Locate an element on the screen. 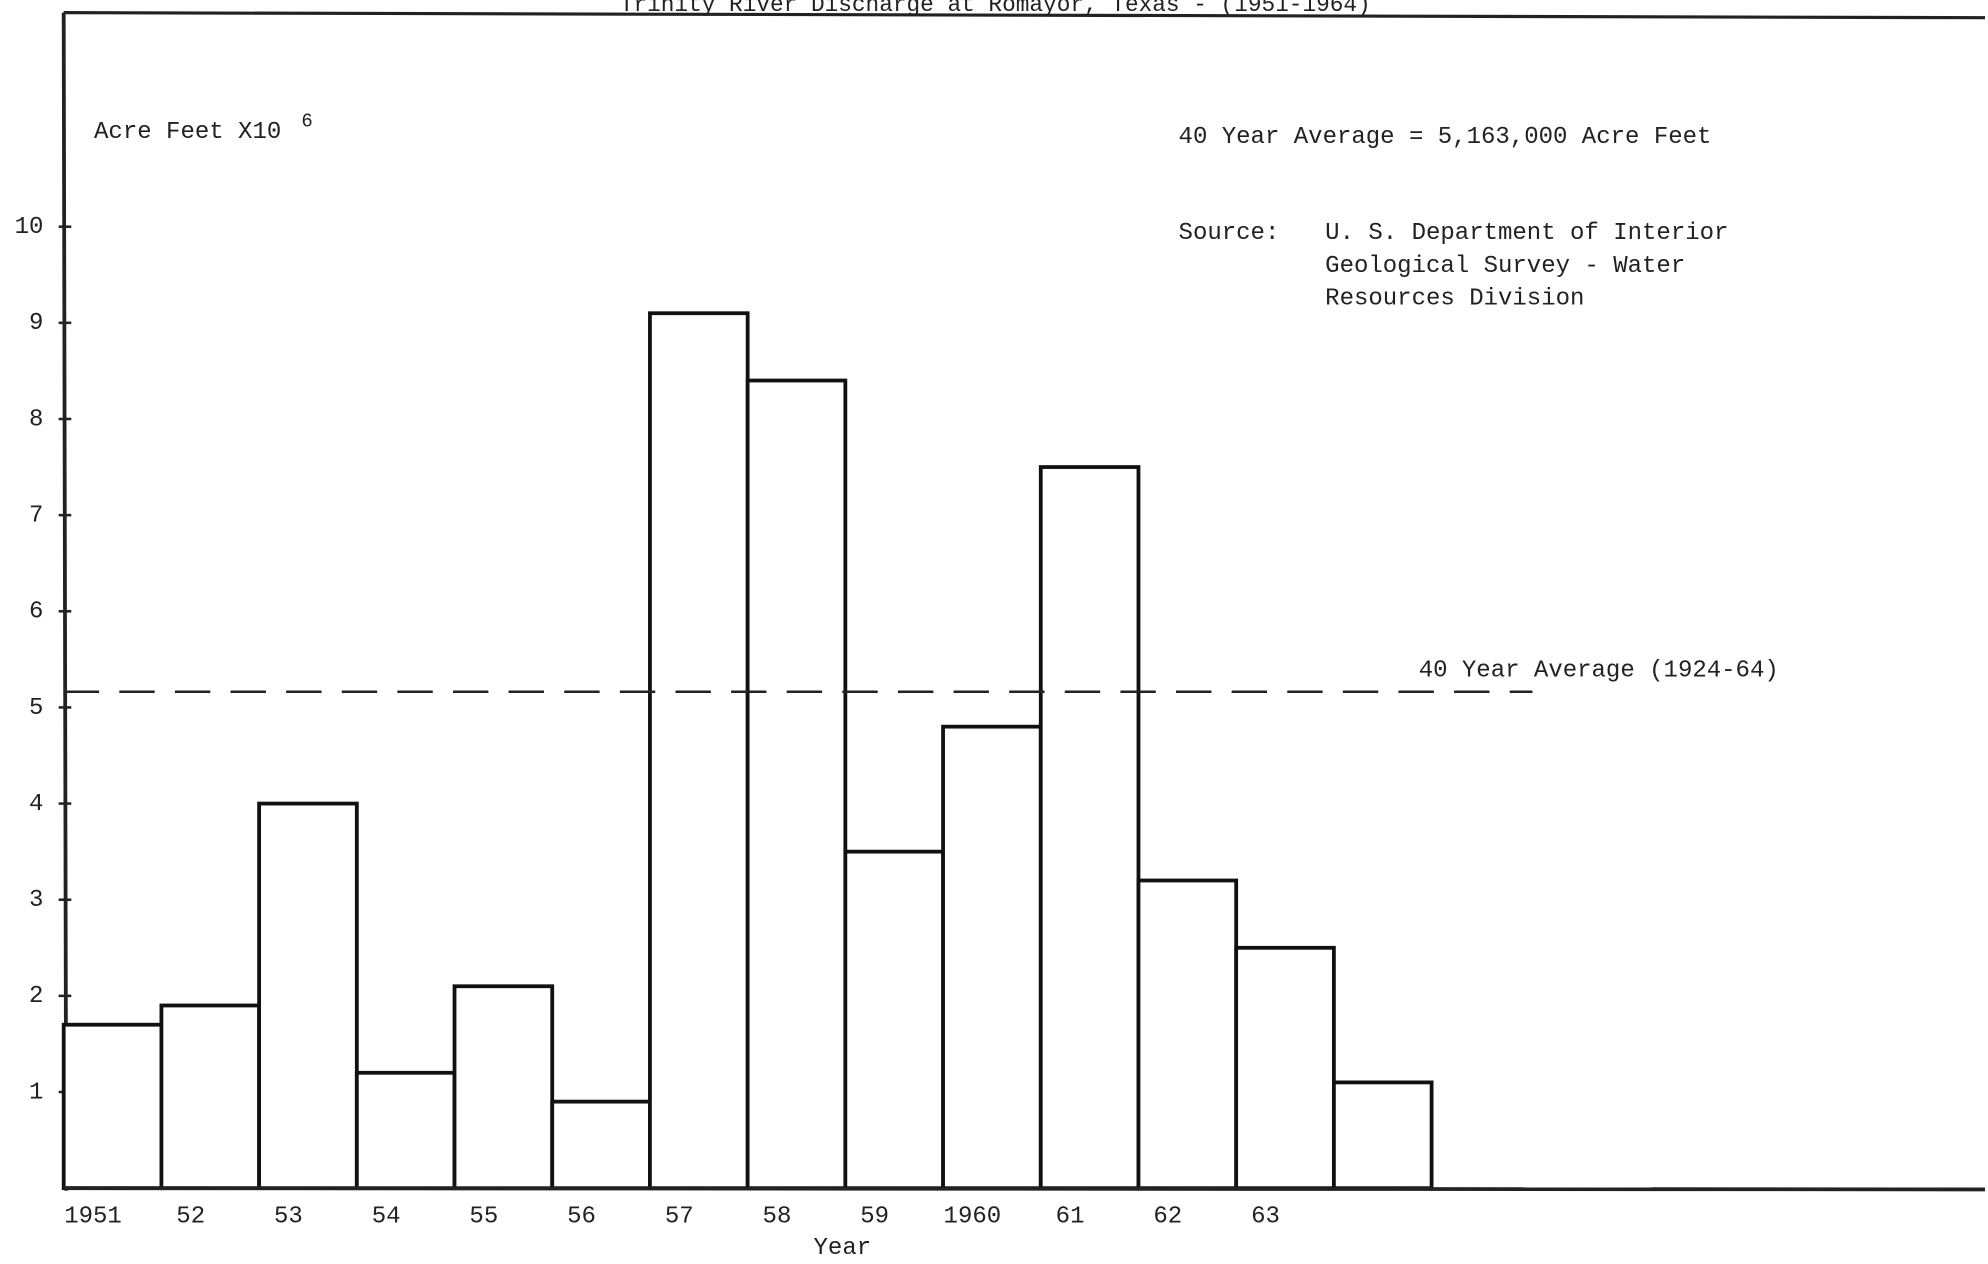 The height and width of the screenshot is (1264, 1988). y-axis-label: Acre Feet X10 is located at coordinates (187, 132).